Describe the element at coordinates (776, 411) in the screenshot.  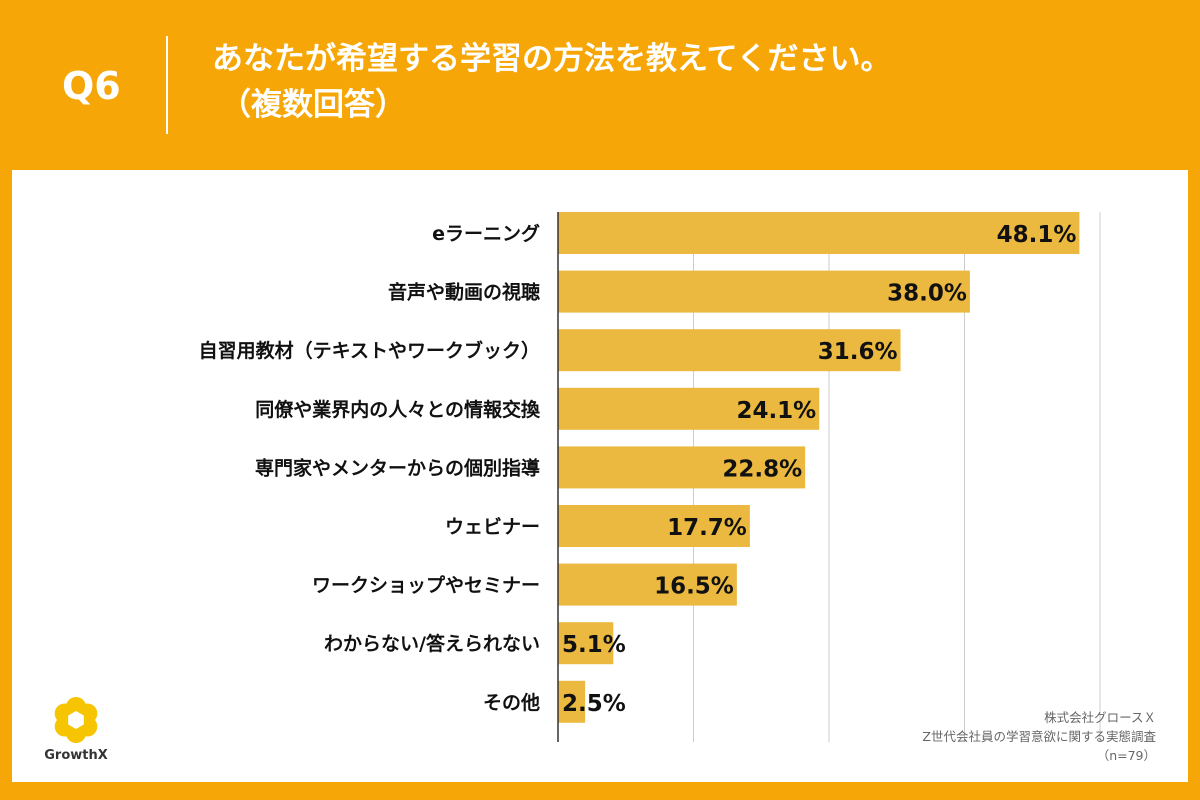
I see `value-label-3: 24.1%` at that location.